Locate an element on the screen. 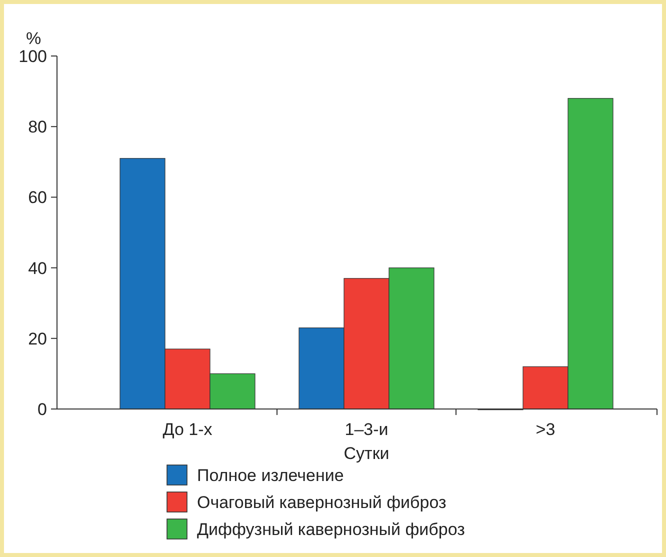 The image size is (666, 557). legend-label: Очаговый кавернозный фиброз is located at coordinates (322, 502).